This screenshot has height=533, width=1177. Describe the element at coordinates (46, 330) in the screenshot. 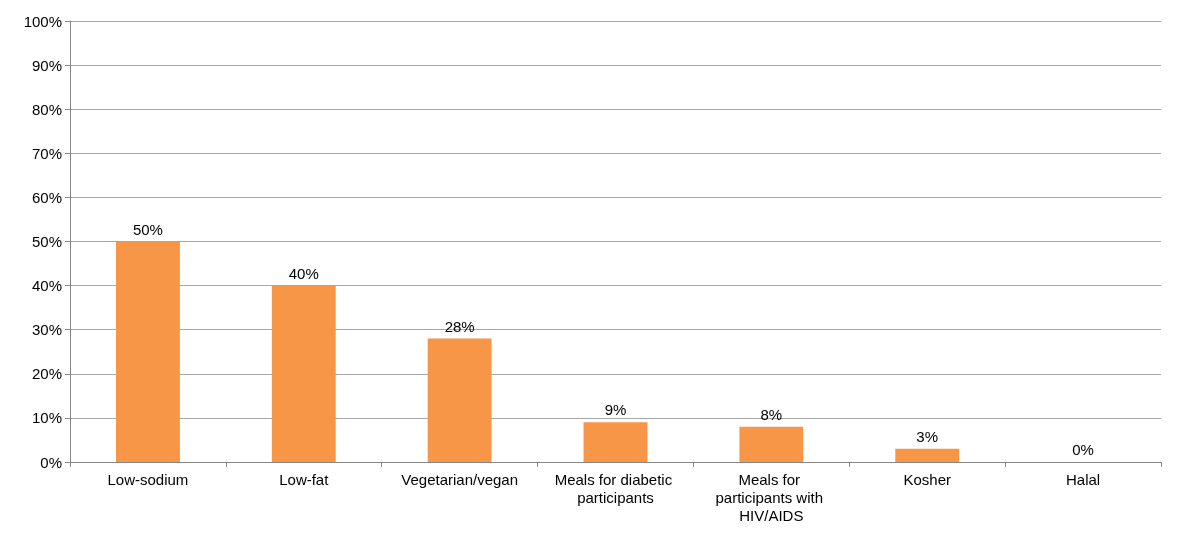

I see `y-tick-label: 30%` at that location.